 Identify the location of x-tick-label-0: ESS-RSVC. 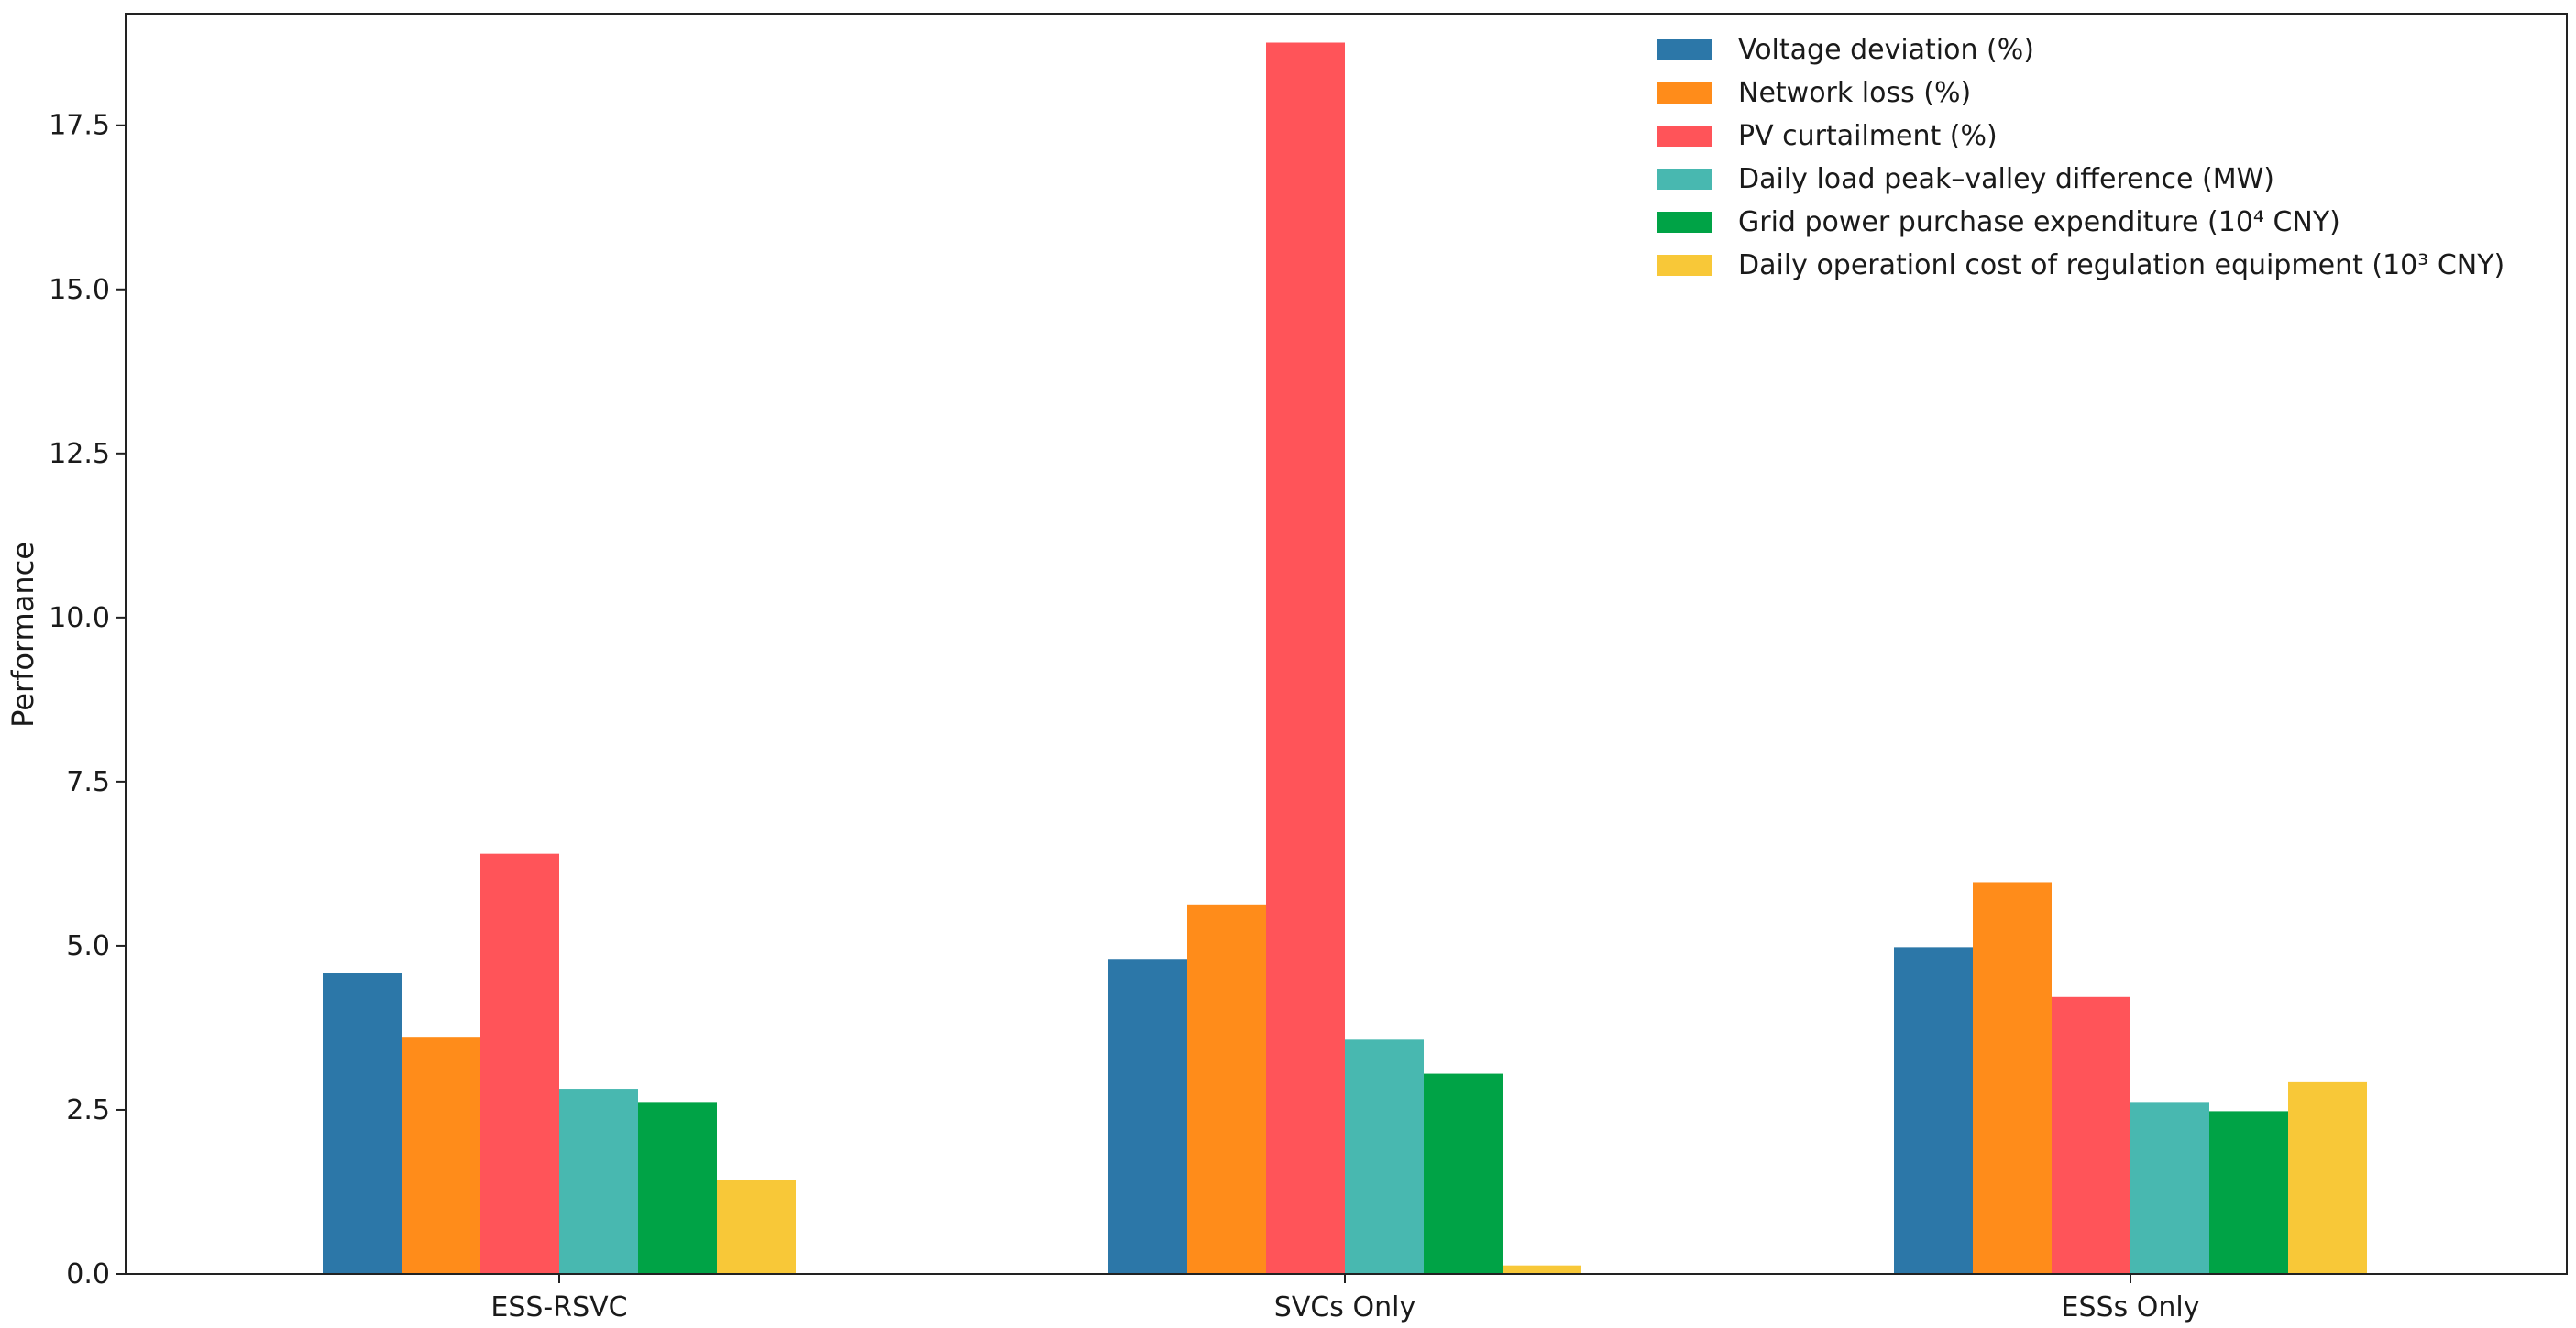
(558, 1307).